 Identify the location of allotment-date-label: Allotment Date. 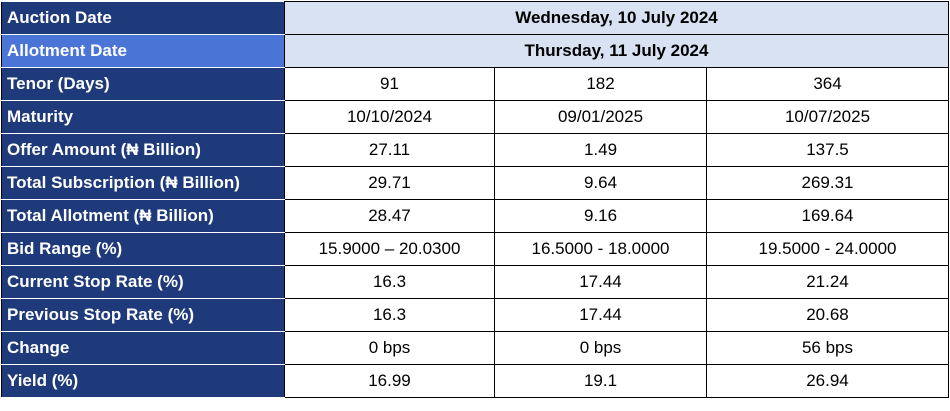
(143, 51).